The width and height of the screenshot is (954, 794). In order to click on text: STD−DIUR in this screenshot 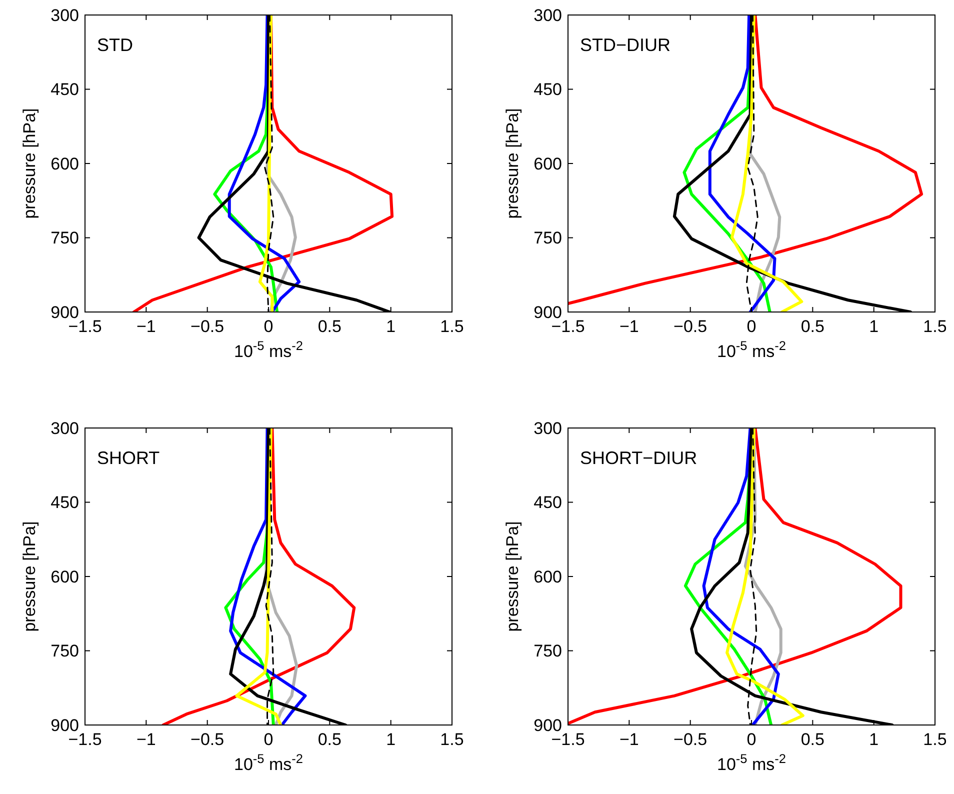, I will do `click(625, 45)`.